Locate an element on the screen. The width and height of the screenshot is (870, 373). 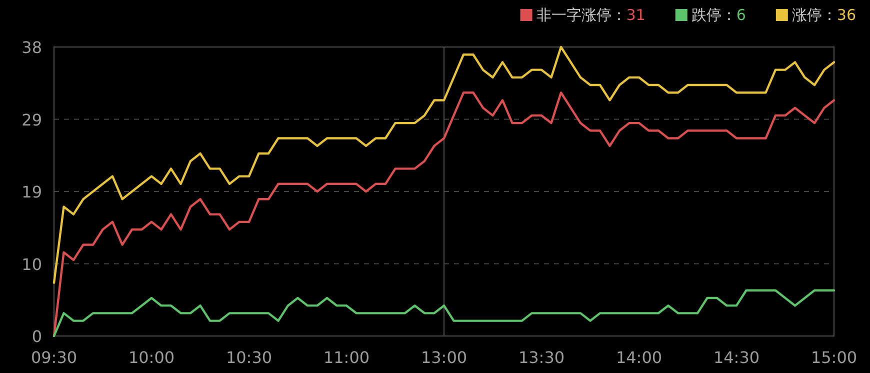
legend-label: 跌停：6 is located at coordinates (718, 15).